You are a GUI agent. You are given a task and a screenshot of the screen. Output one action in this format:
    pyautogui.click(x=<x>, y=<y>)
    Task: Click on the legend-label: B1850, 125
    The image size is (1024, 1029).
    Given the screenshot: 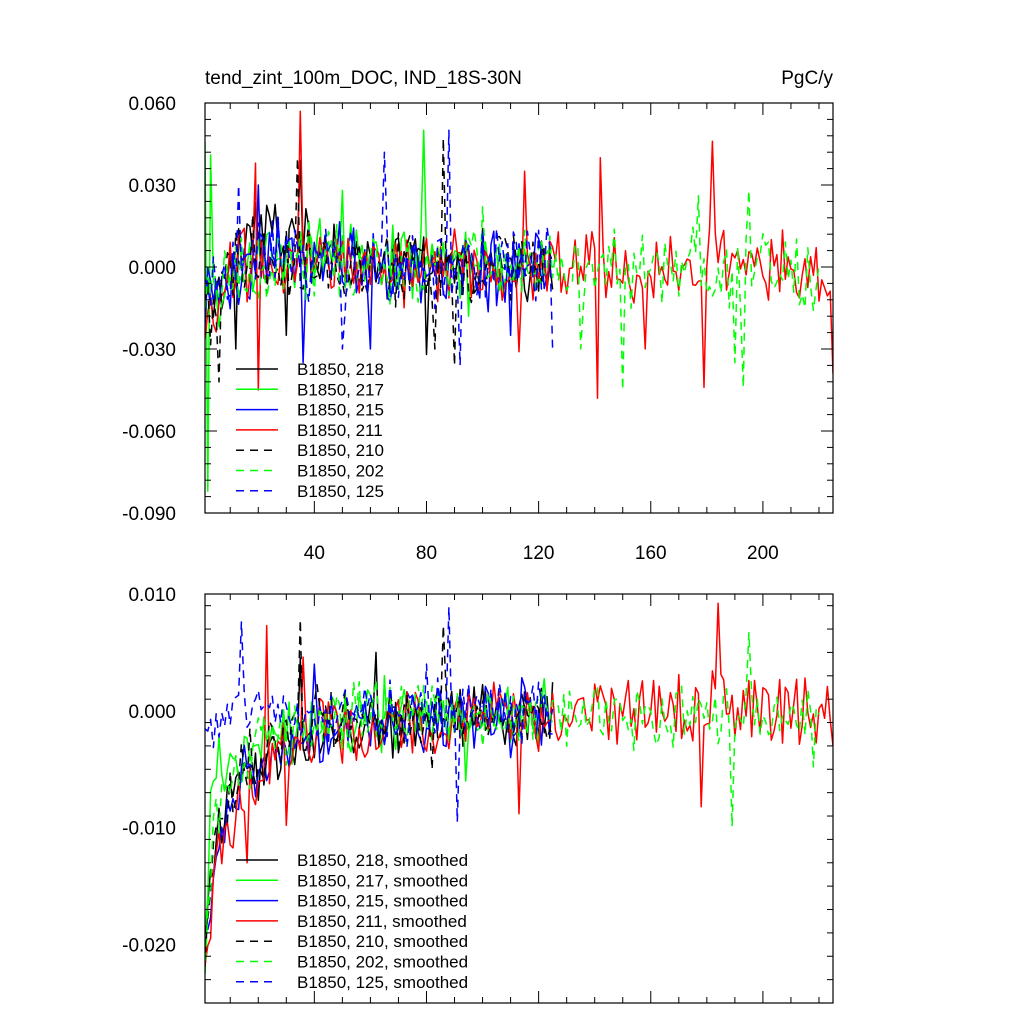 What is the action you would take?
    pyautogui.click(x=340, y=491)
    